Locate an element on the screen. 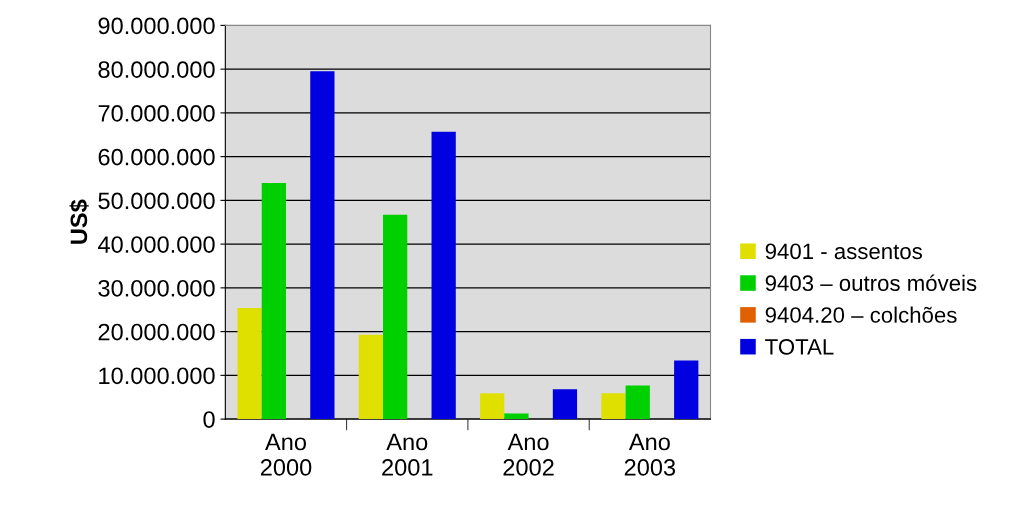 The width and height of the screenshot is (1015, 508). y-tick-label: 40.000.000 is located at coordinates (156, 244).